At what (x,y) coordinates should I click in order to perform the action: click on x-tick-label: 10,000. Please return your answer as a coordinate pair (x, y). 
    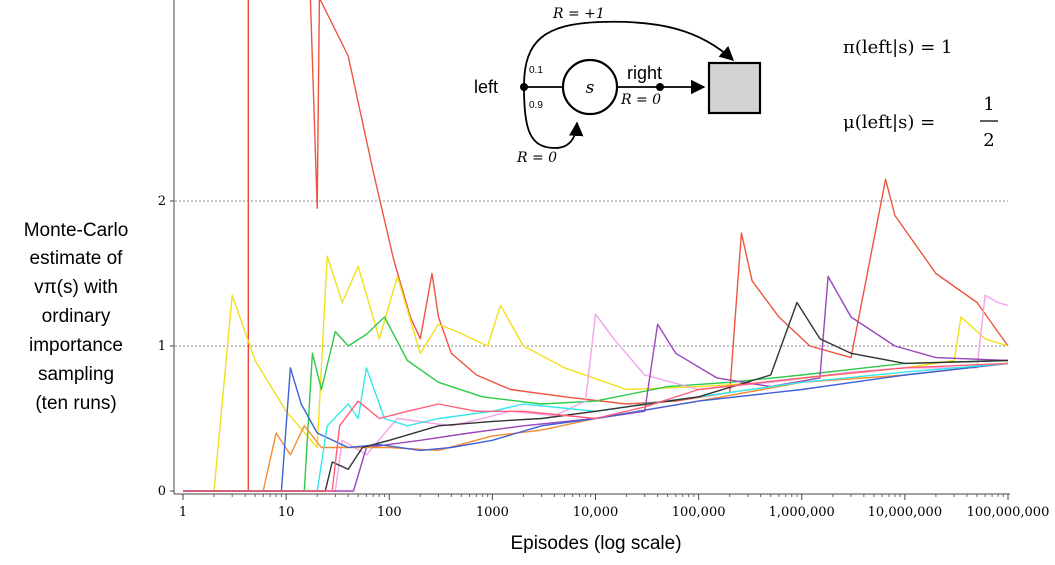
    Looking at the image, I should click on (596, 512).